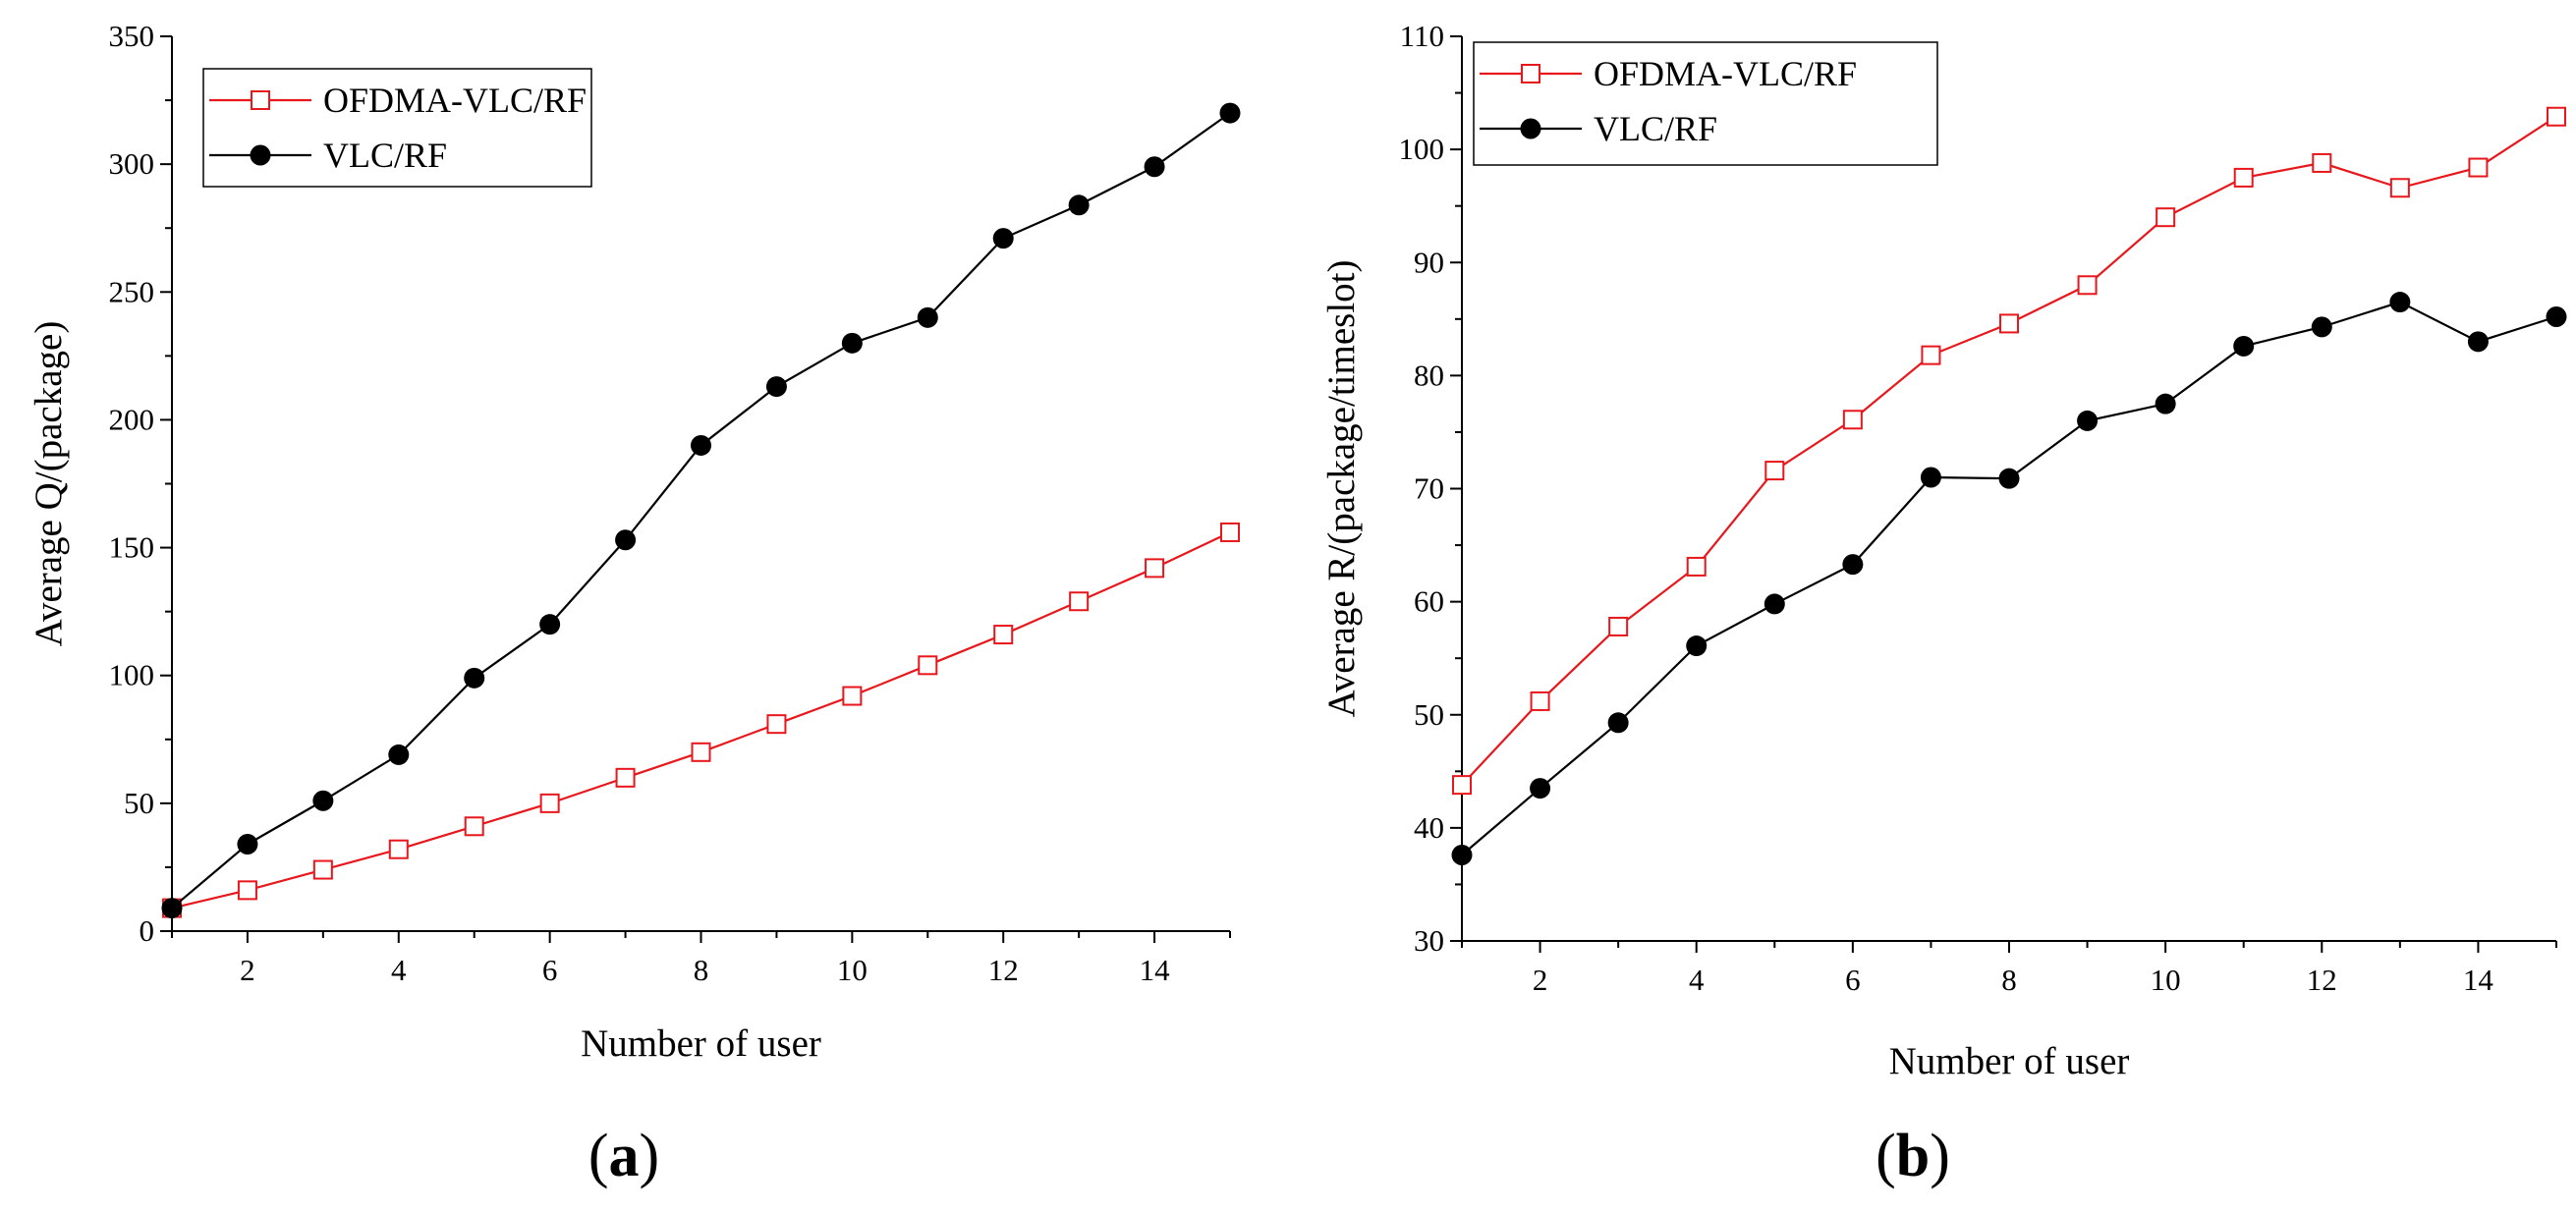  What do you see at coordinates (132, 291) in the screenshot?
I see `y-tick-label: 250` at bounding box center [132, 291].